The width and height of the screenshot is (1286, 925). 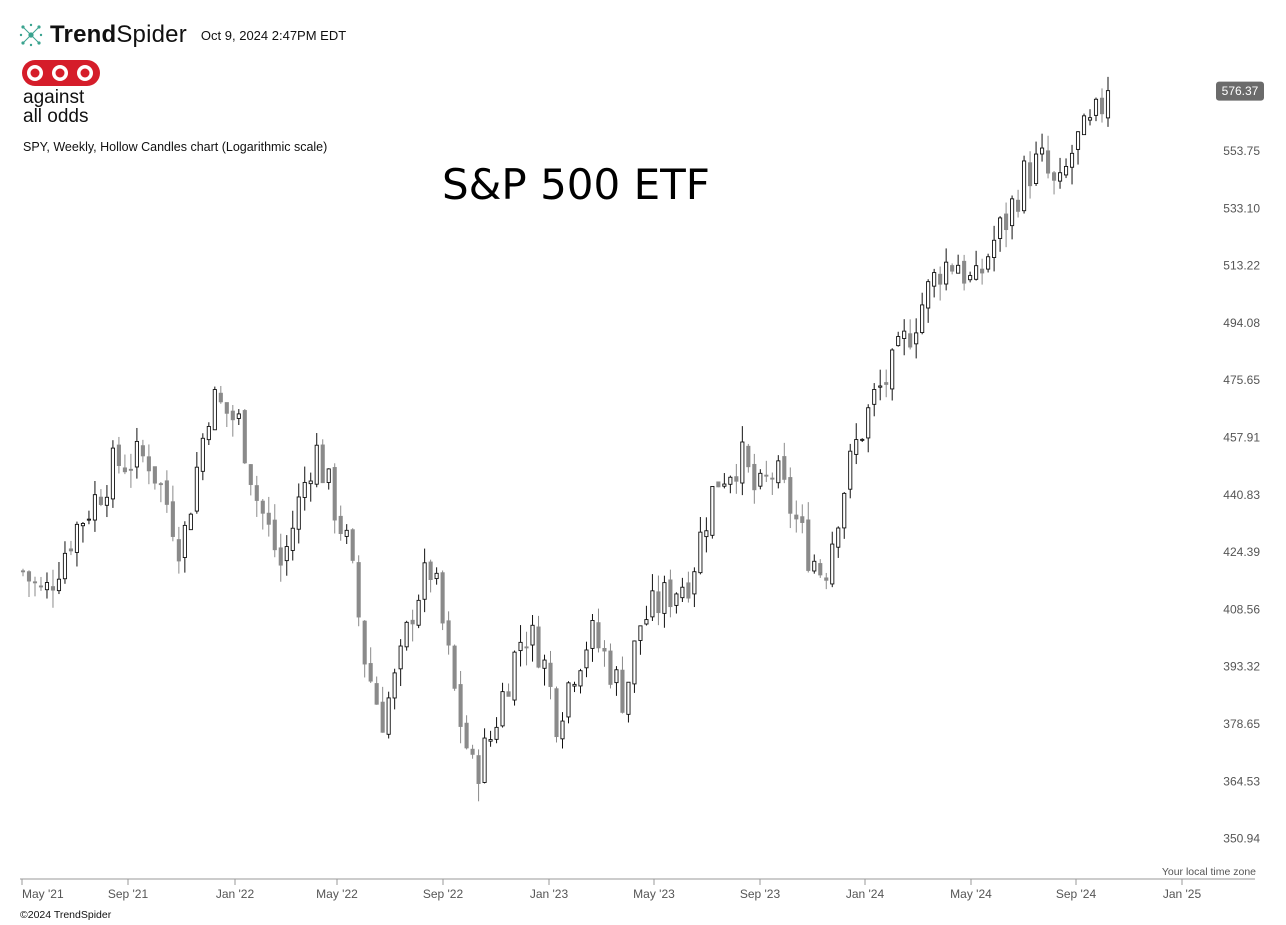 I want to click on x-tick-label: May '23, so click(x=654, y=894).